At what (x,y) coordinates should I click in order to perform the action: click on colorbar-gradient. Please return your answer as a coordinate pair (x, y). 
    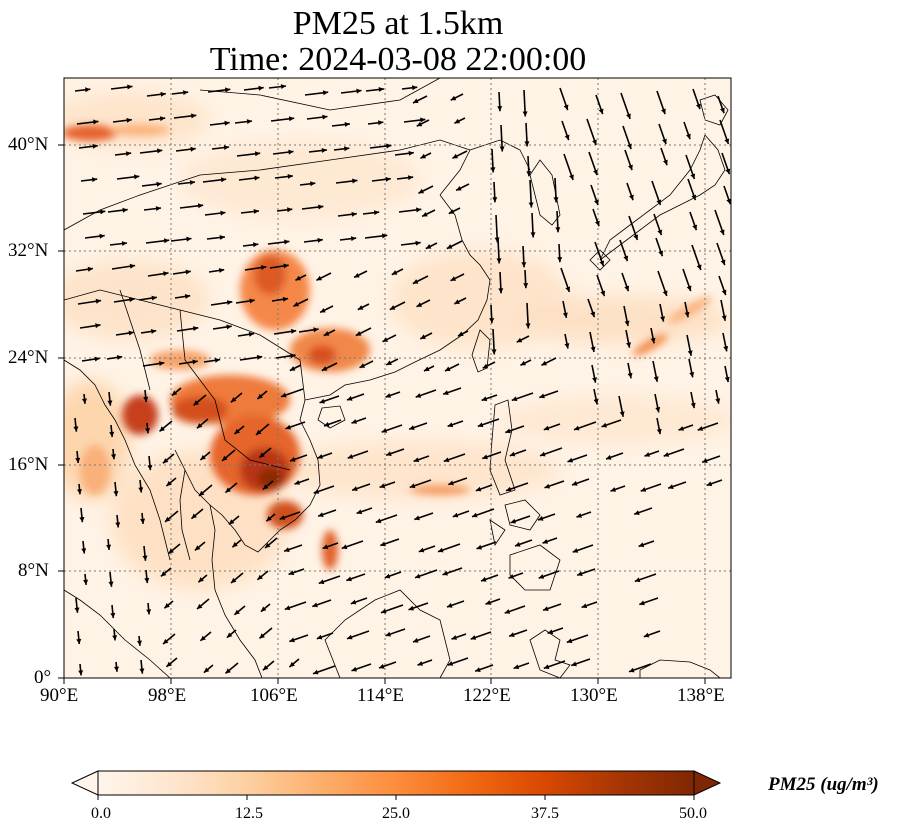
    Looking at the image, I should click on (396, 783).